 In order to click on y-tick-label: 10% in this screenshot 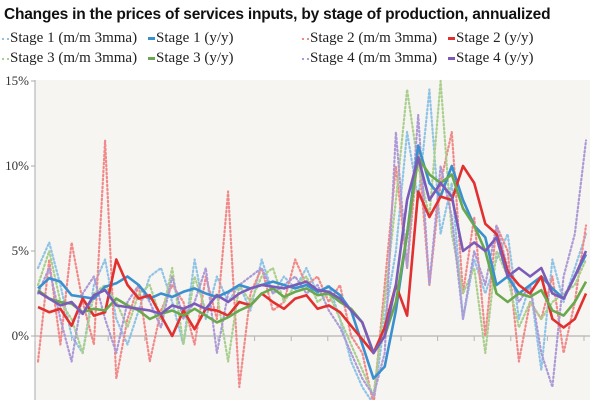, I will do `click(17, 165)`.